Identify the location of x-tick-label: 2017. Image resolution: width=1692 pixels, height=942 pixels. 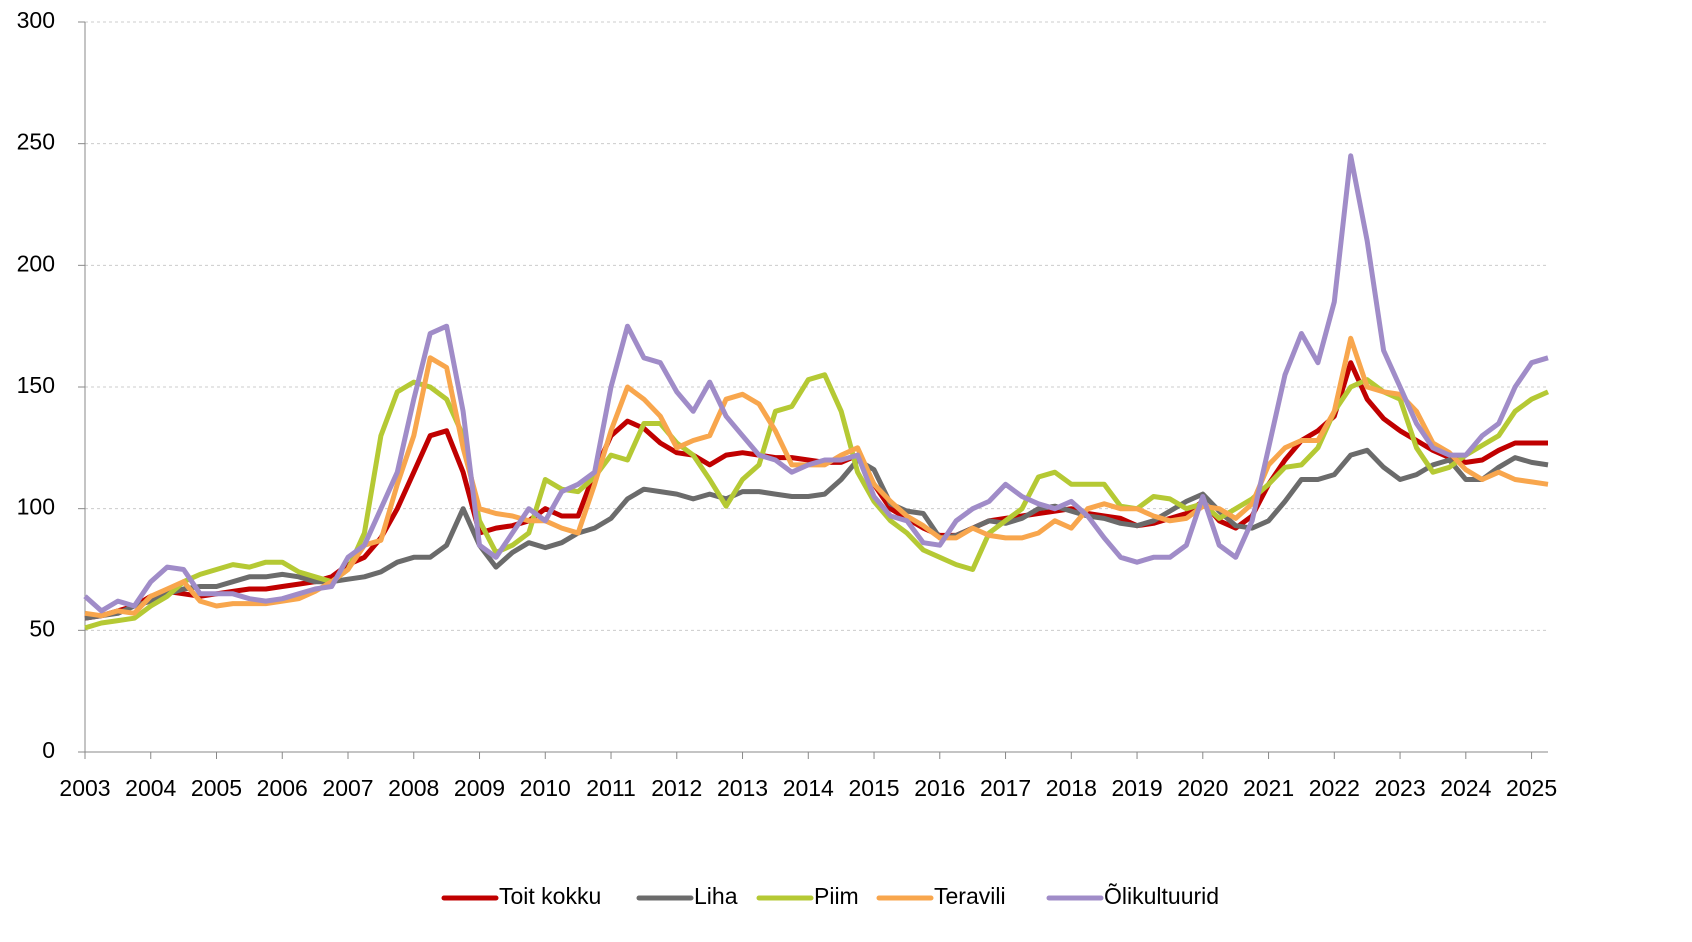
(1005, 788).